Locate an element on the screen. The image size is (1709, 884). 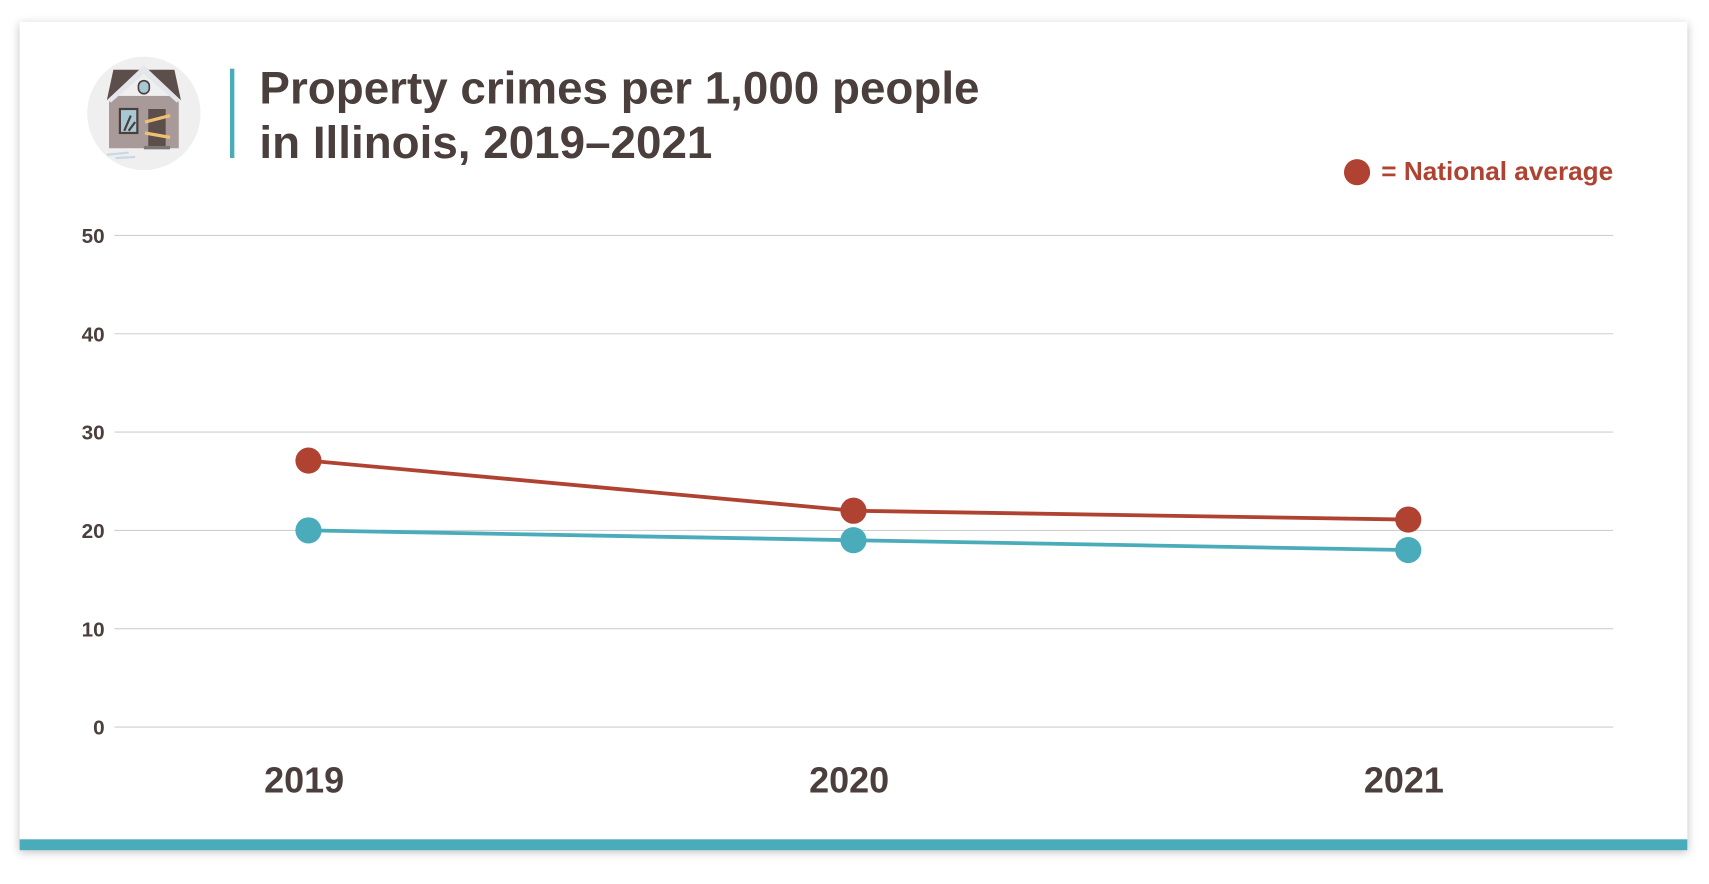
legend-marker-national is located at coordinates (1357, 172).